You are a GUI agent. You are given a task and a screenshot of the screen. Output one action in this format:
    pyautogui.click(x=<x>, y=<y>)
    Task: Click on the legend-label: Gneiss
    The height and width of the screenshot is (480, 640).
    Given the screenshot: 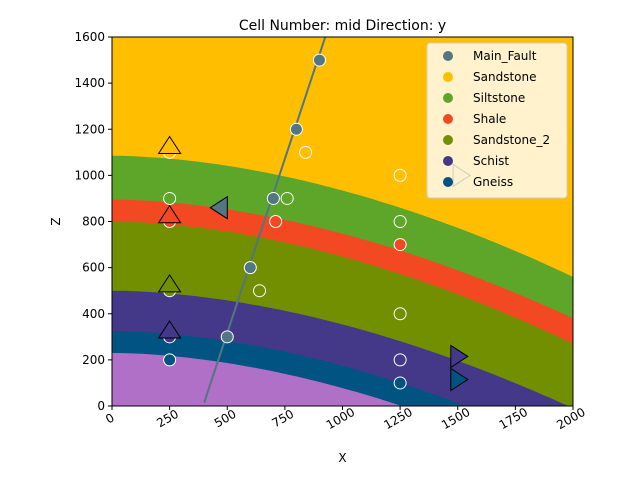 What is the action you would take?
    pyautogui.click(x=493, y=182)
    